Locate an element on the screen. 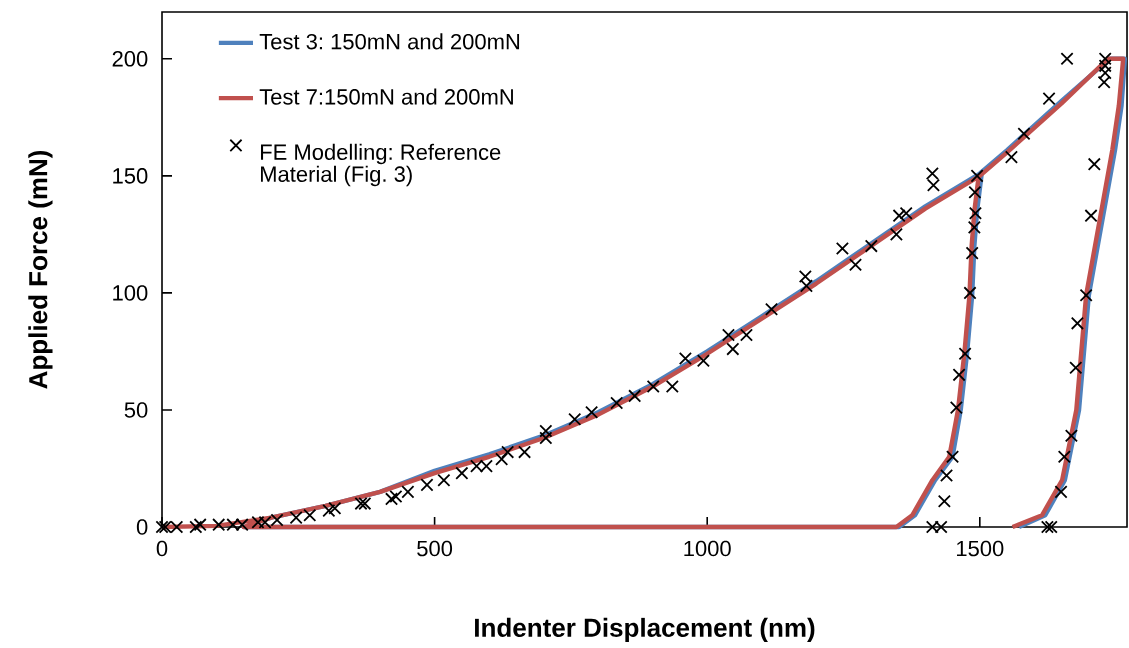 The image size is (1129, 648). x-tick-label: 1000 is located at coordinates (707, 548).